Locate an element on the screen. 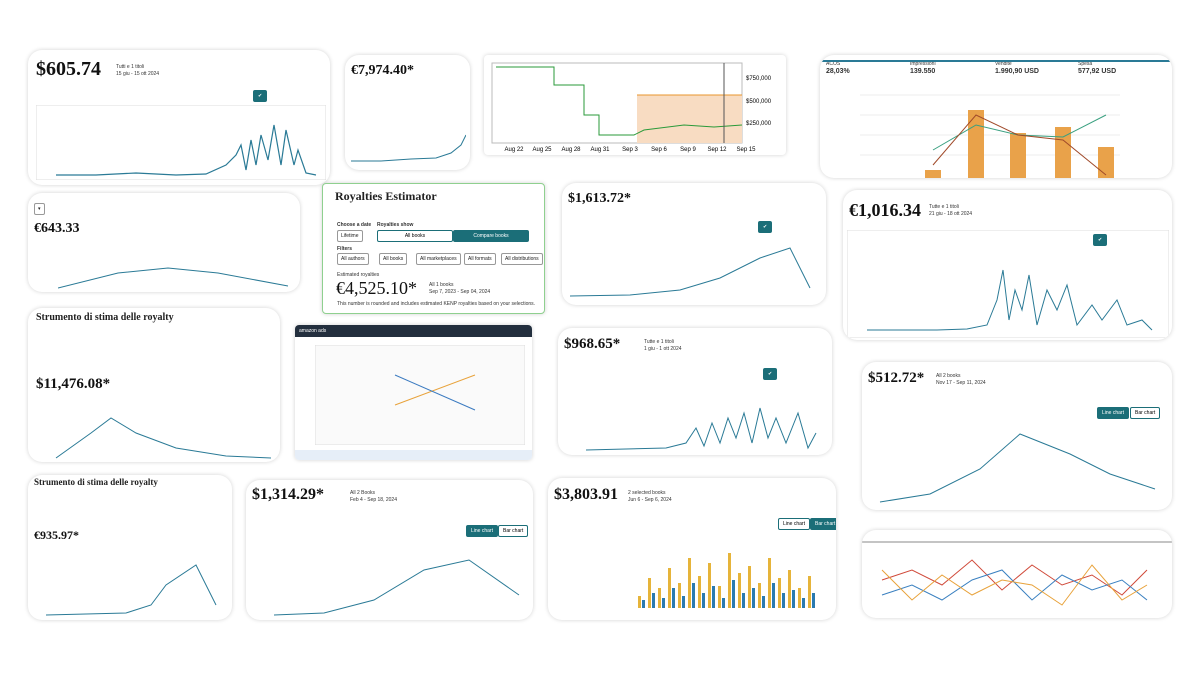 This screenshot has height=675, width=1200. tile: amazon ads is located at coordinates (413, 392).